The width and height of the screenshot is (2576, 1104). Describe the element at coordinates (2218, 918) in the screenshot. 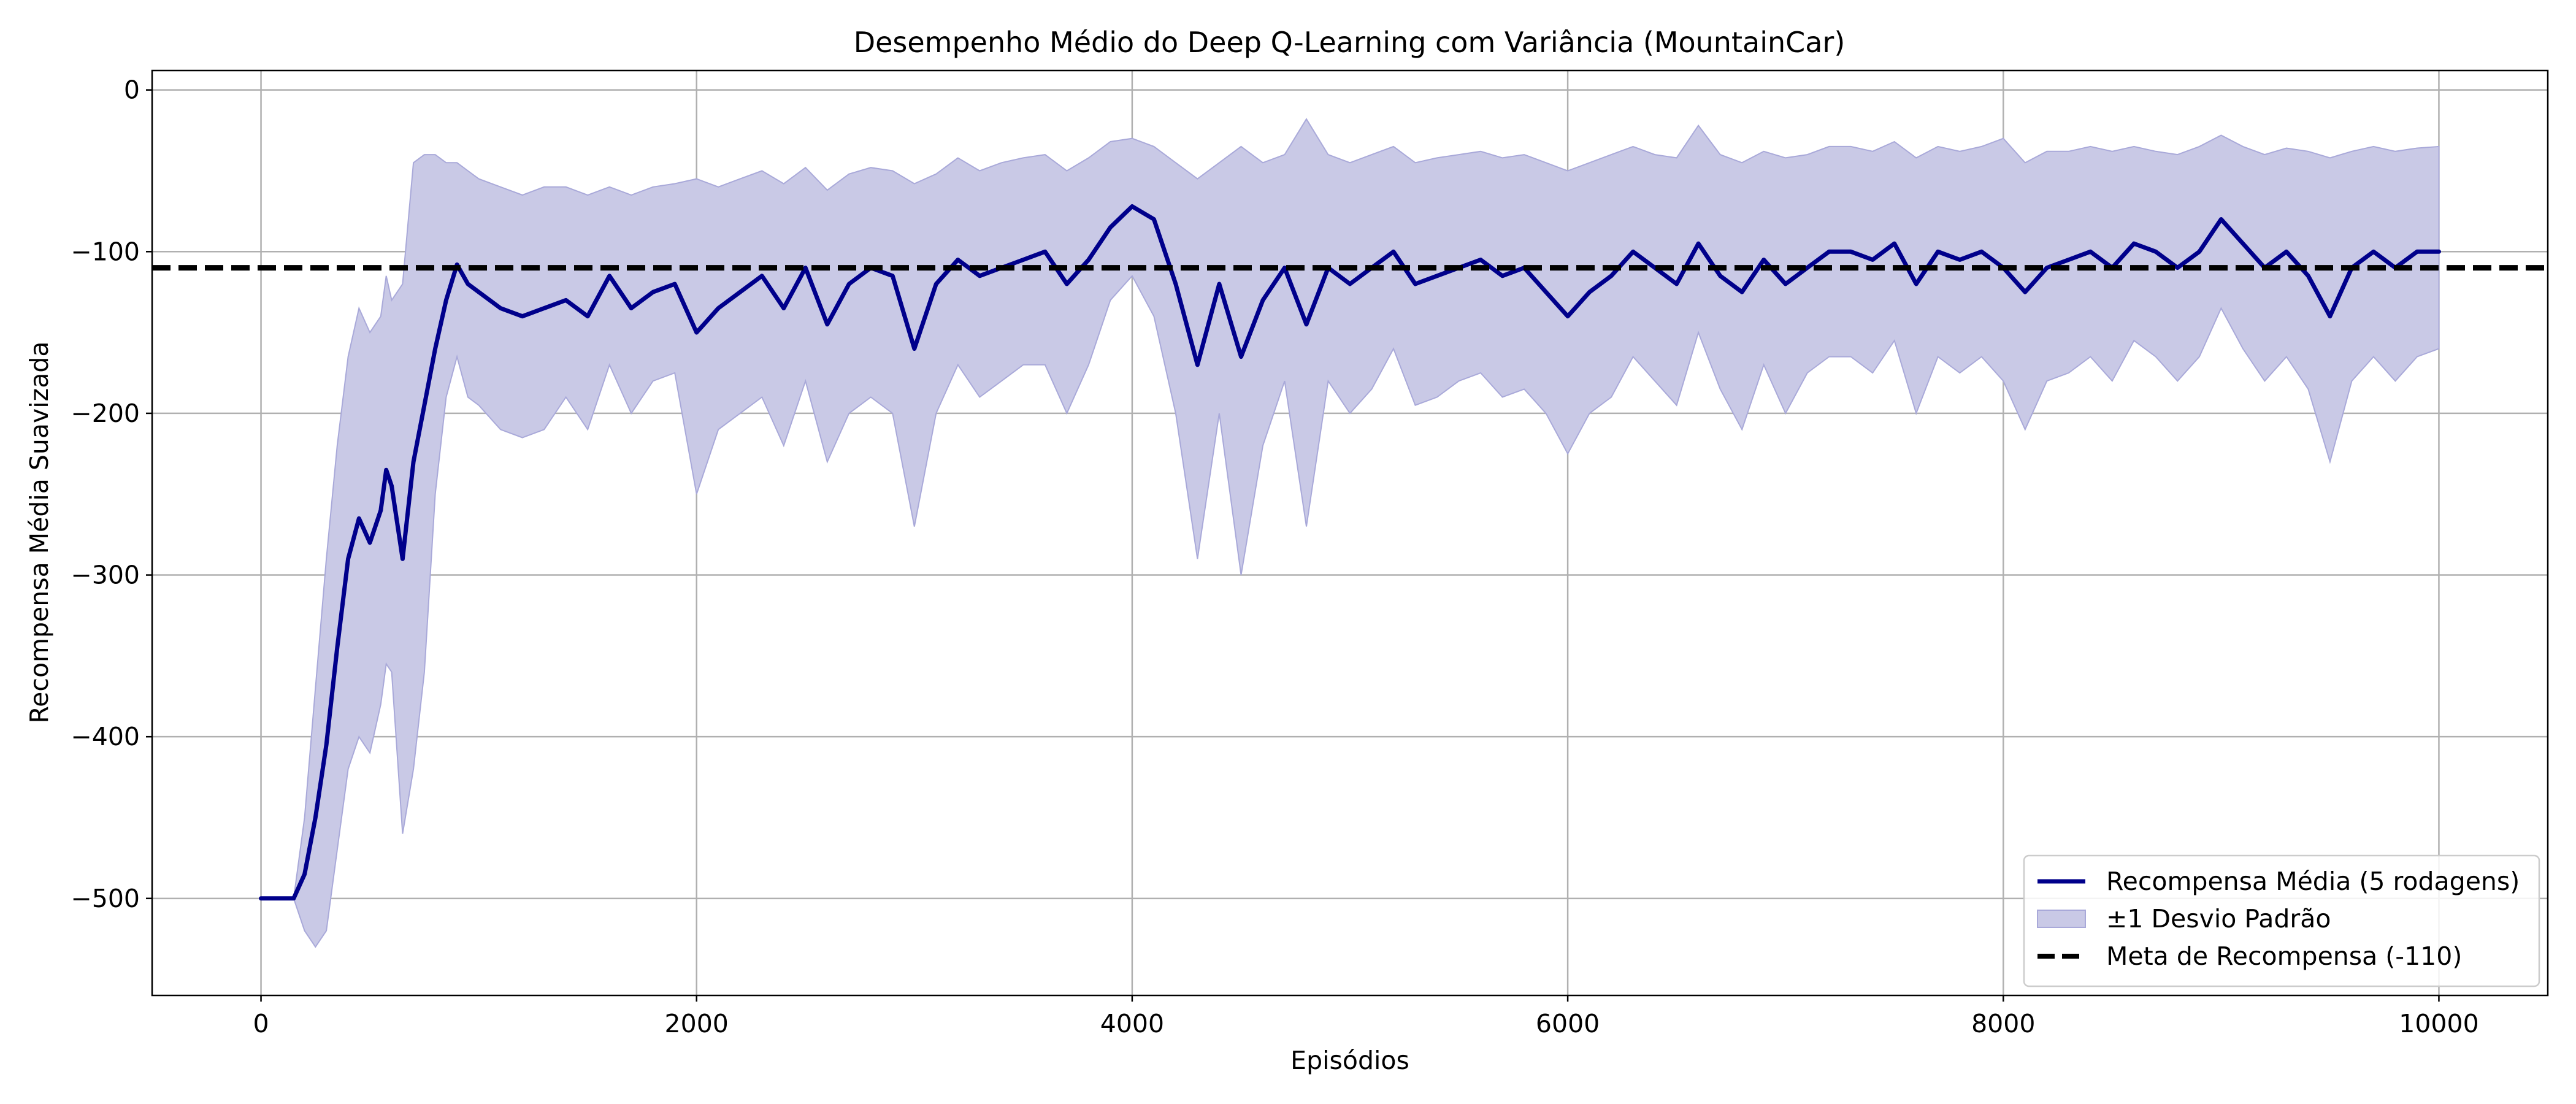

I see `legend-label-band: ±1 Desvio Padrão` at that location.